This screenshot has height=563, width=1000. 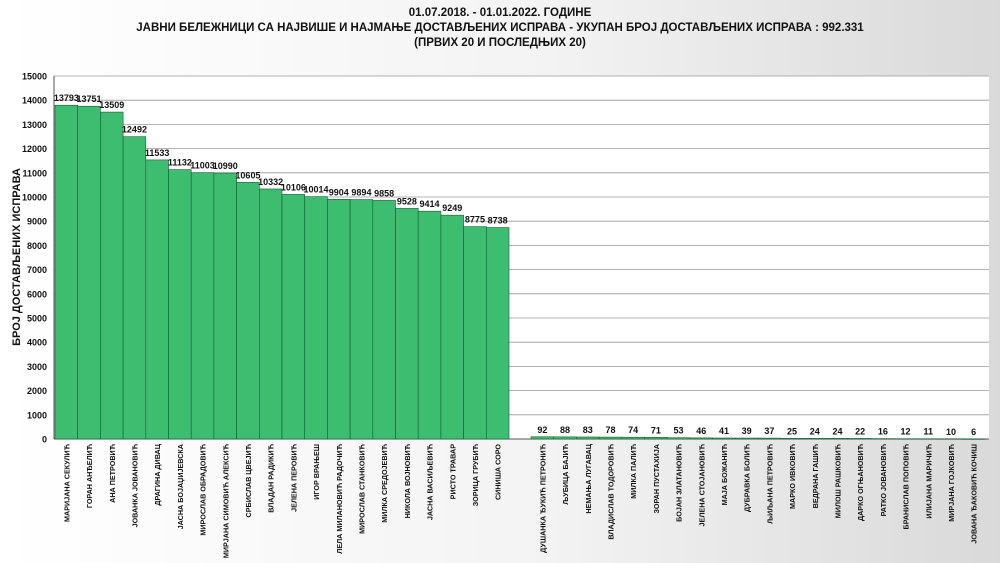 I want to click on y-tick-label: 15000, so click(x=34, y=77).